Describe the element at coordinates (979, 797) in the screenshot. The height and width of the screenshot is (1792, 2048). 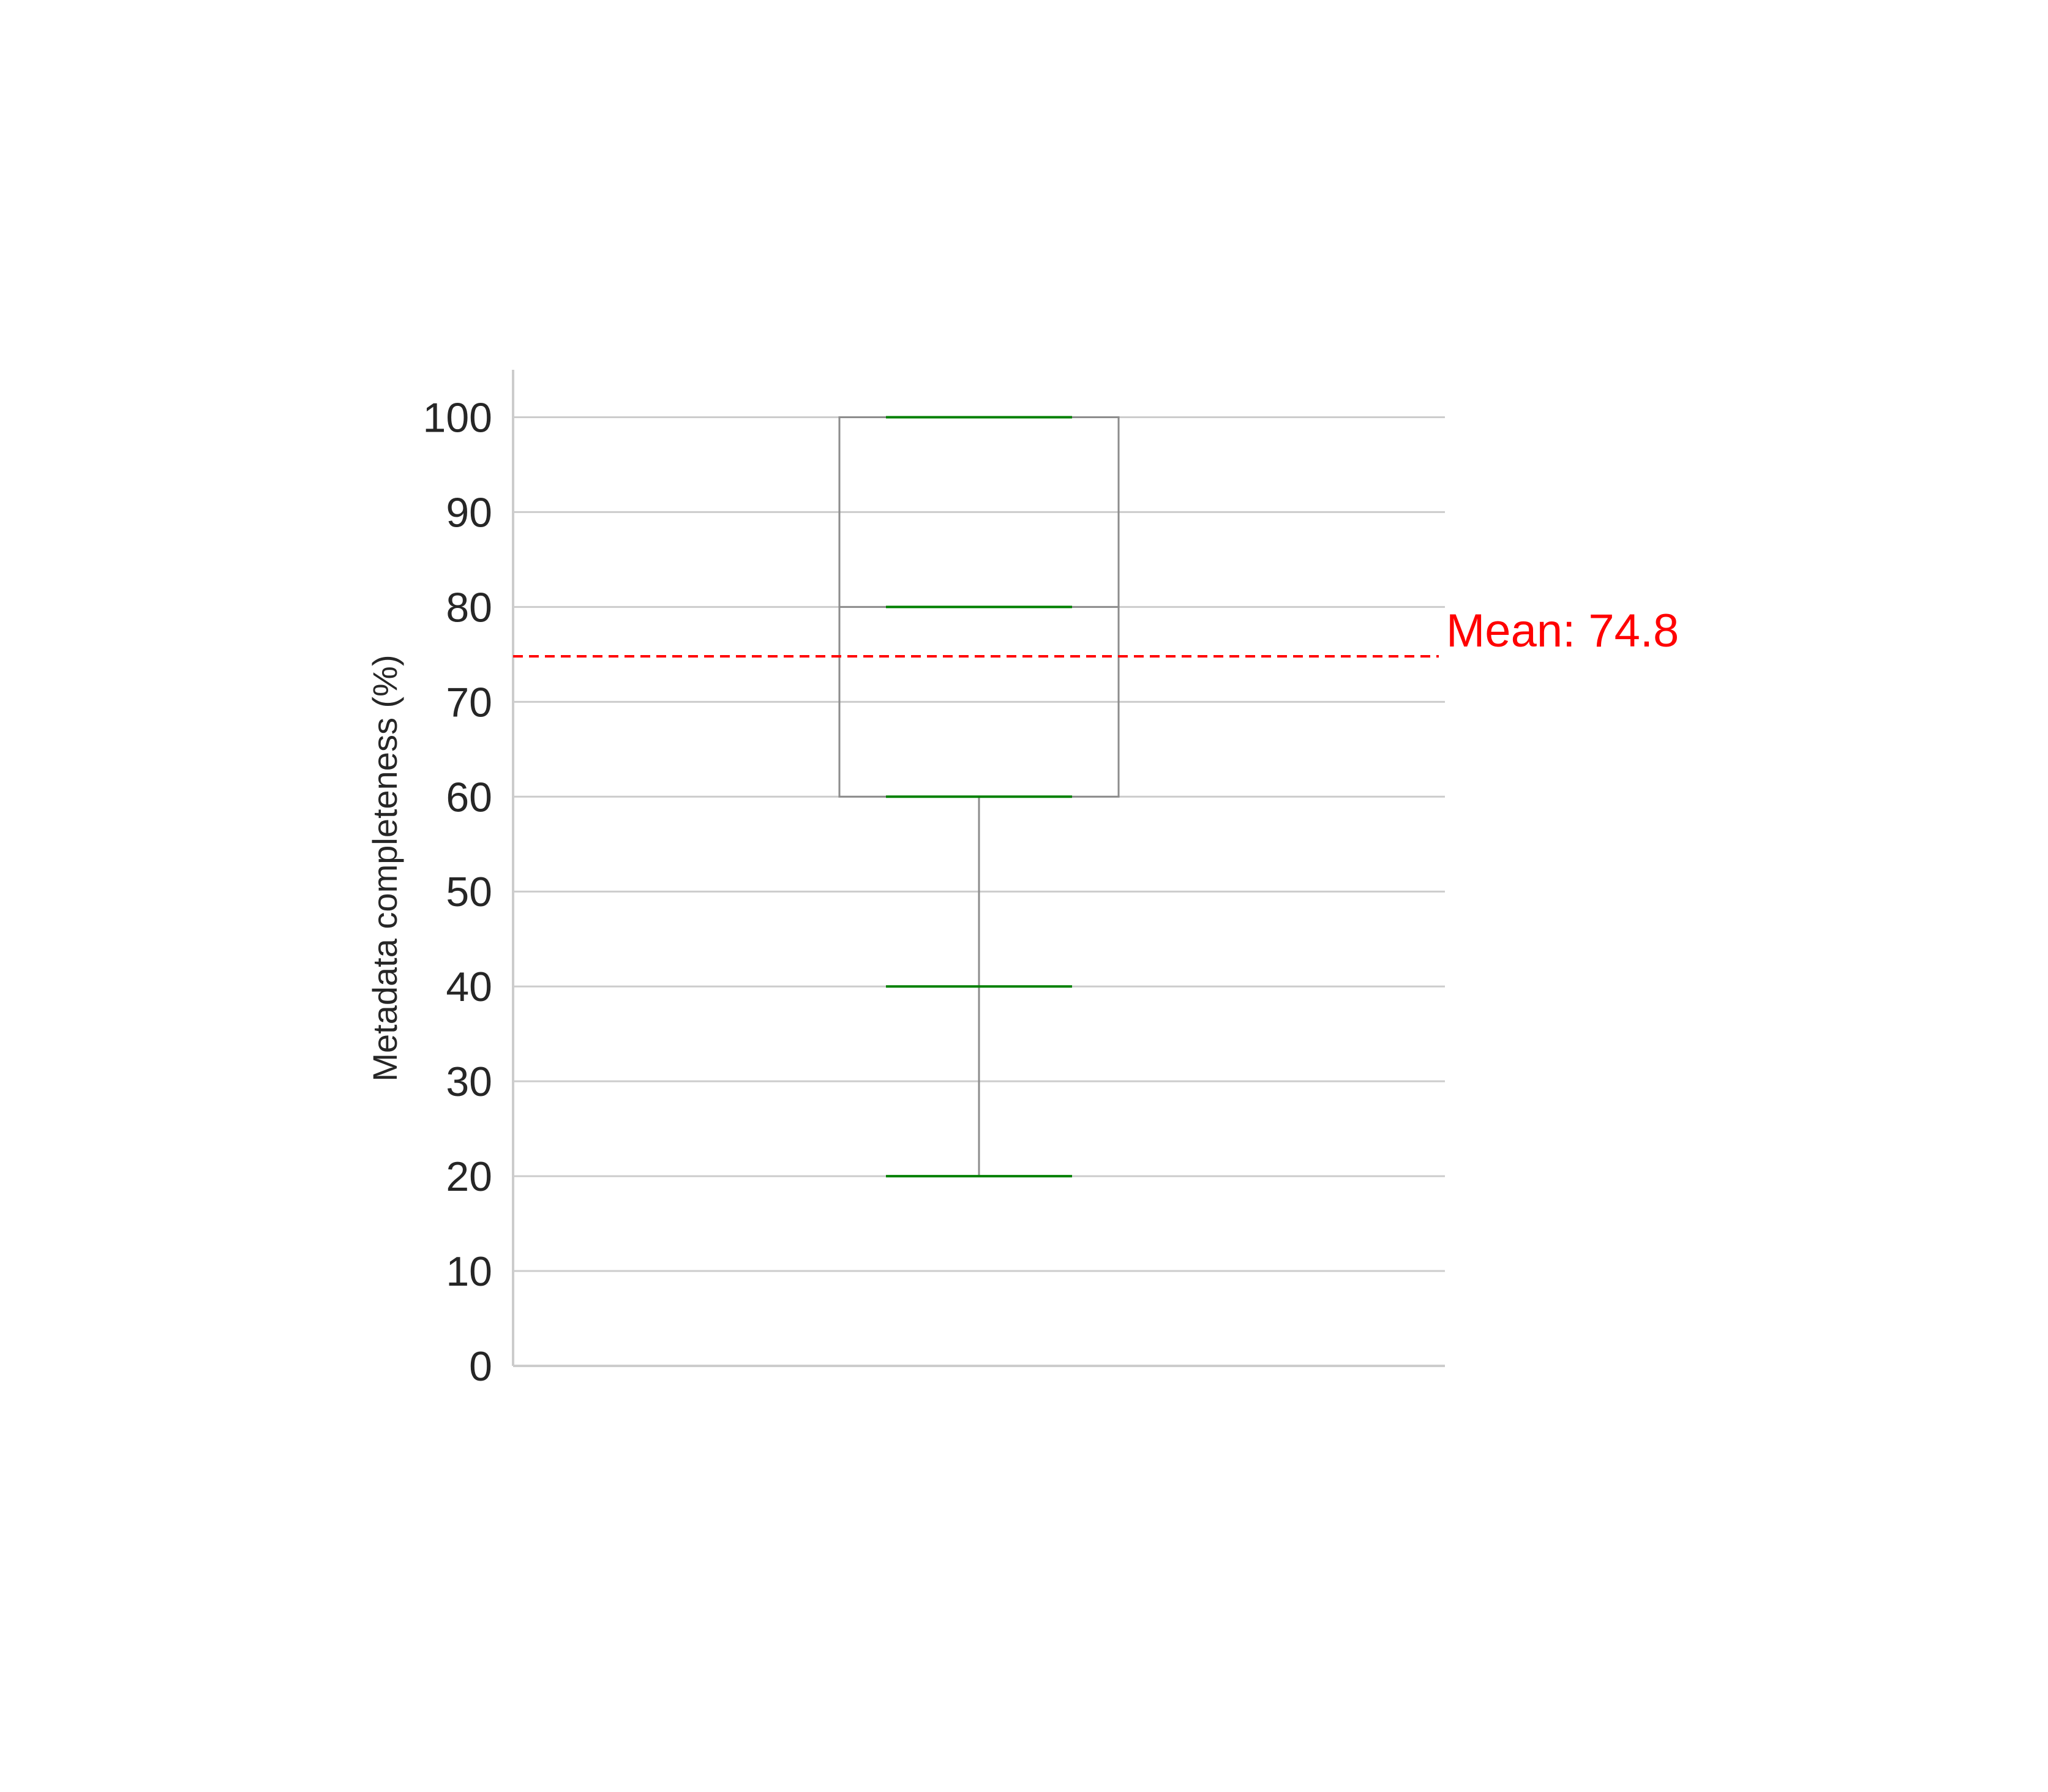
I see `data-point-markers` at that location.